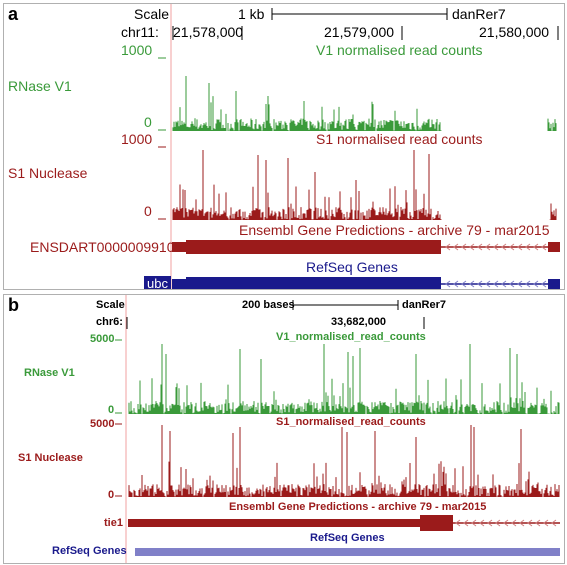  Describe the element at coordinates (140, 32) in the screenshot. I see `chromosome-label: chr11:` at that location.